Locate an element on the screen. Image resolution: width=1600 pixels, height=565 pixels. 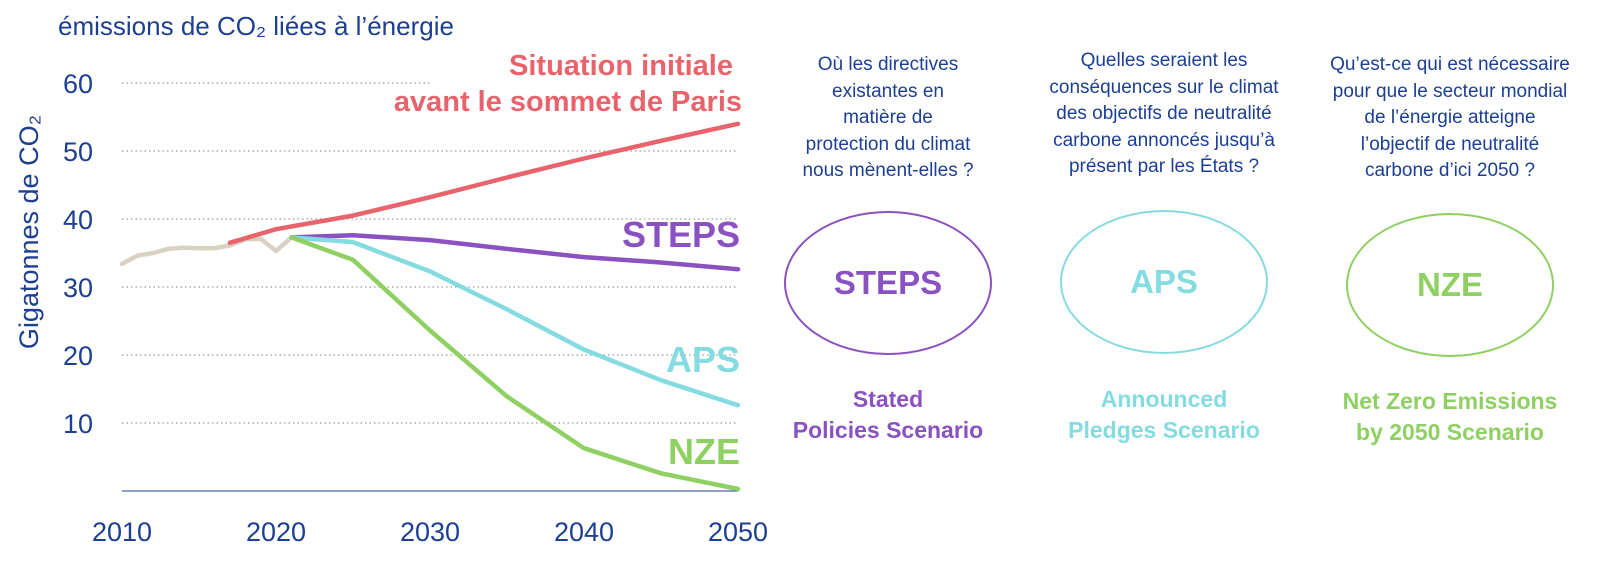
question-line: existantes en is located at coordinates (888, 91).